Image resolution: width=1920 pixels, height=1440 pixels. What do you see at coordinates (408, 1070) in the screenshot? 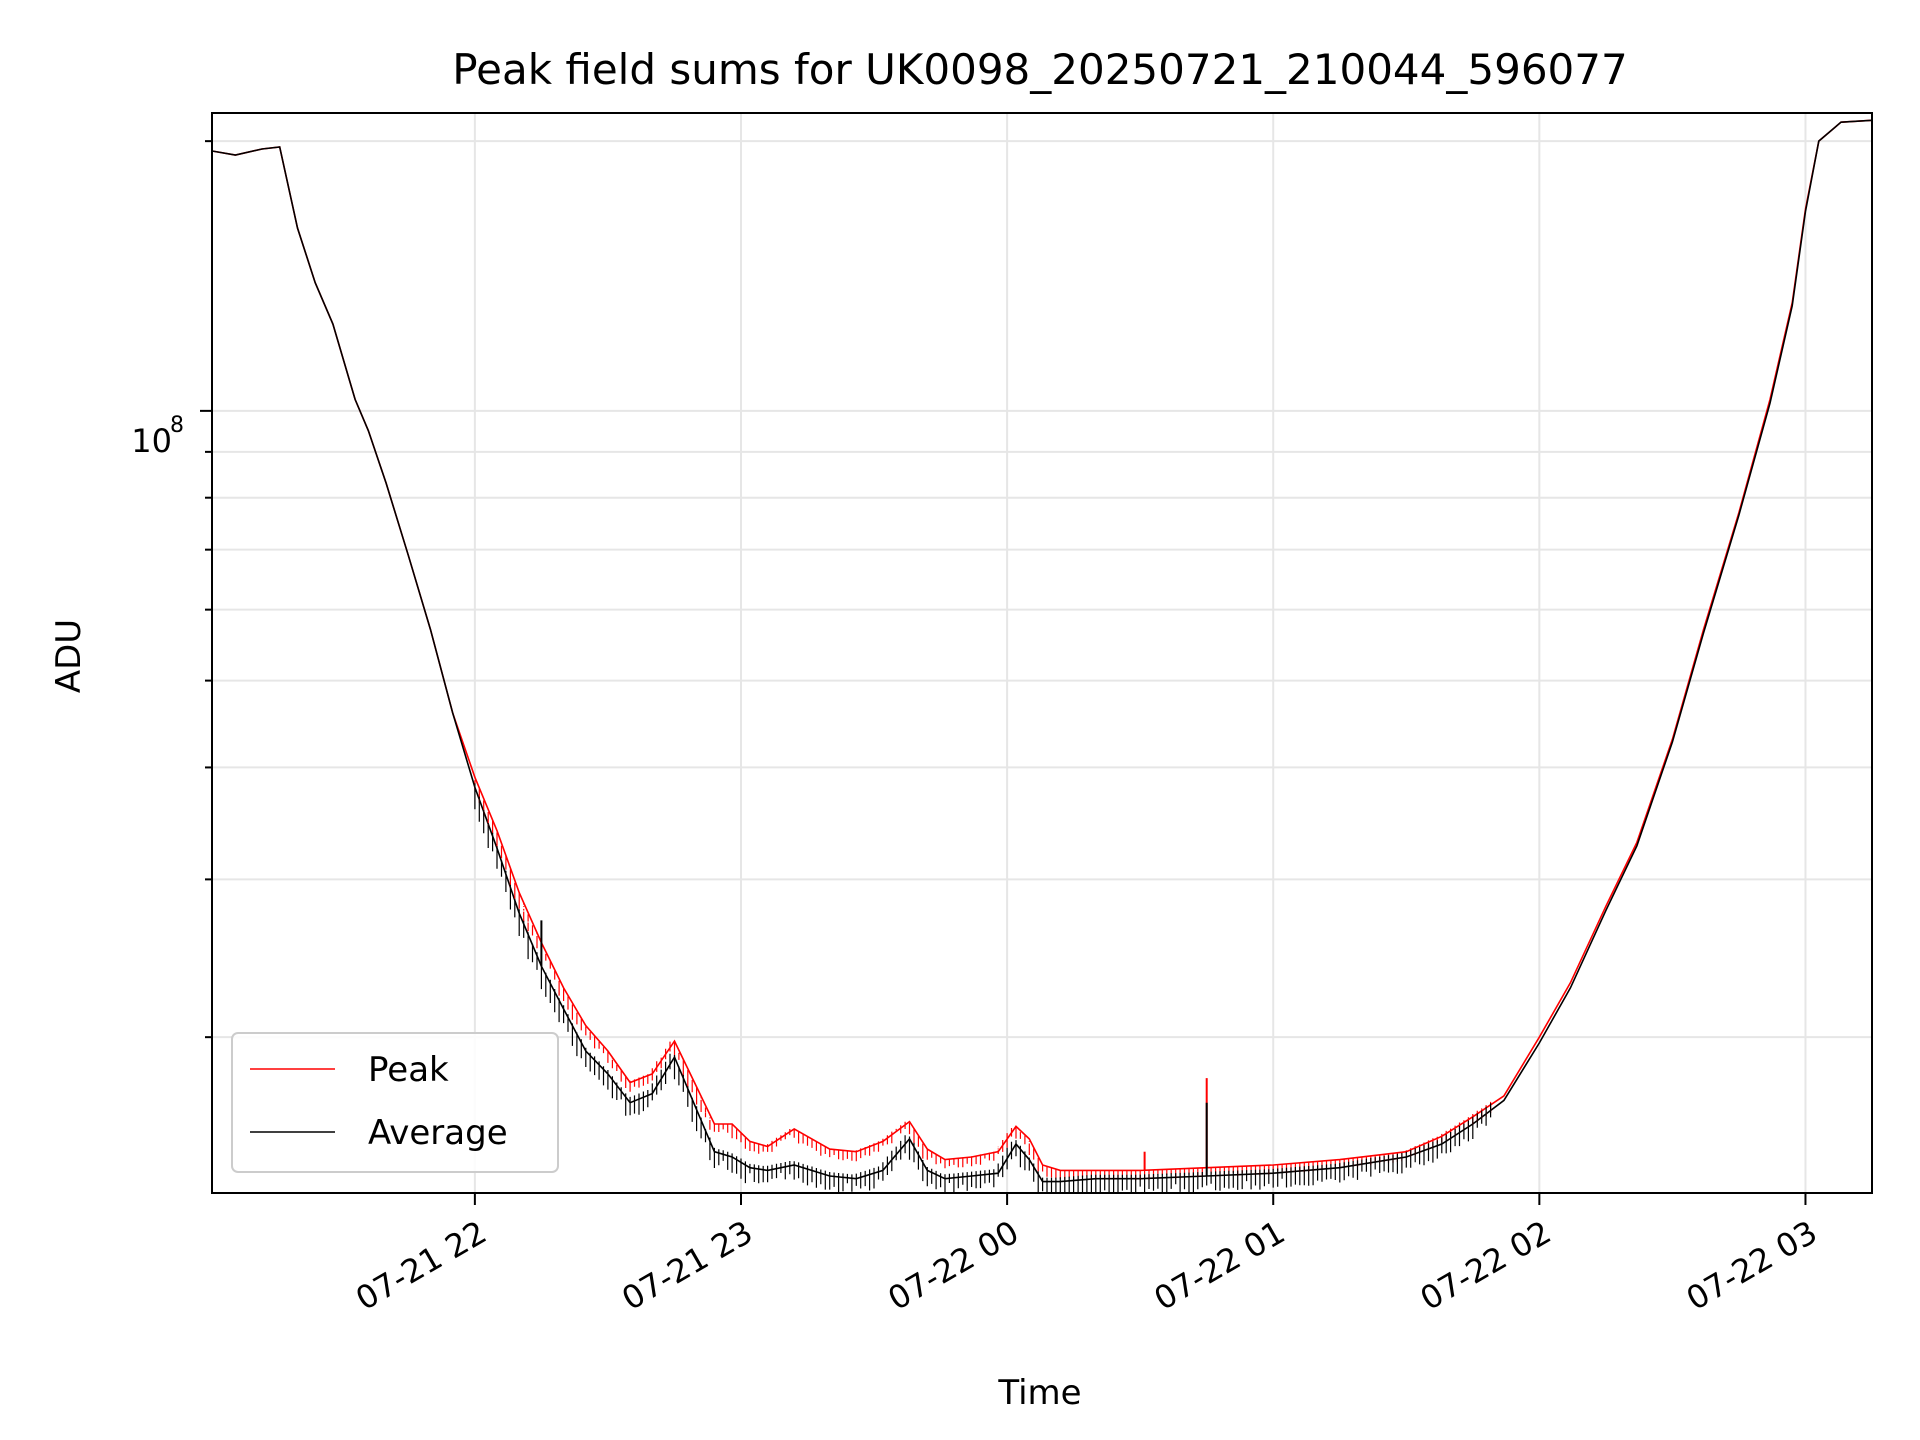
I see `legend-peak-label: Peak` at bounding box center [408, 1070].